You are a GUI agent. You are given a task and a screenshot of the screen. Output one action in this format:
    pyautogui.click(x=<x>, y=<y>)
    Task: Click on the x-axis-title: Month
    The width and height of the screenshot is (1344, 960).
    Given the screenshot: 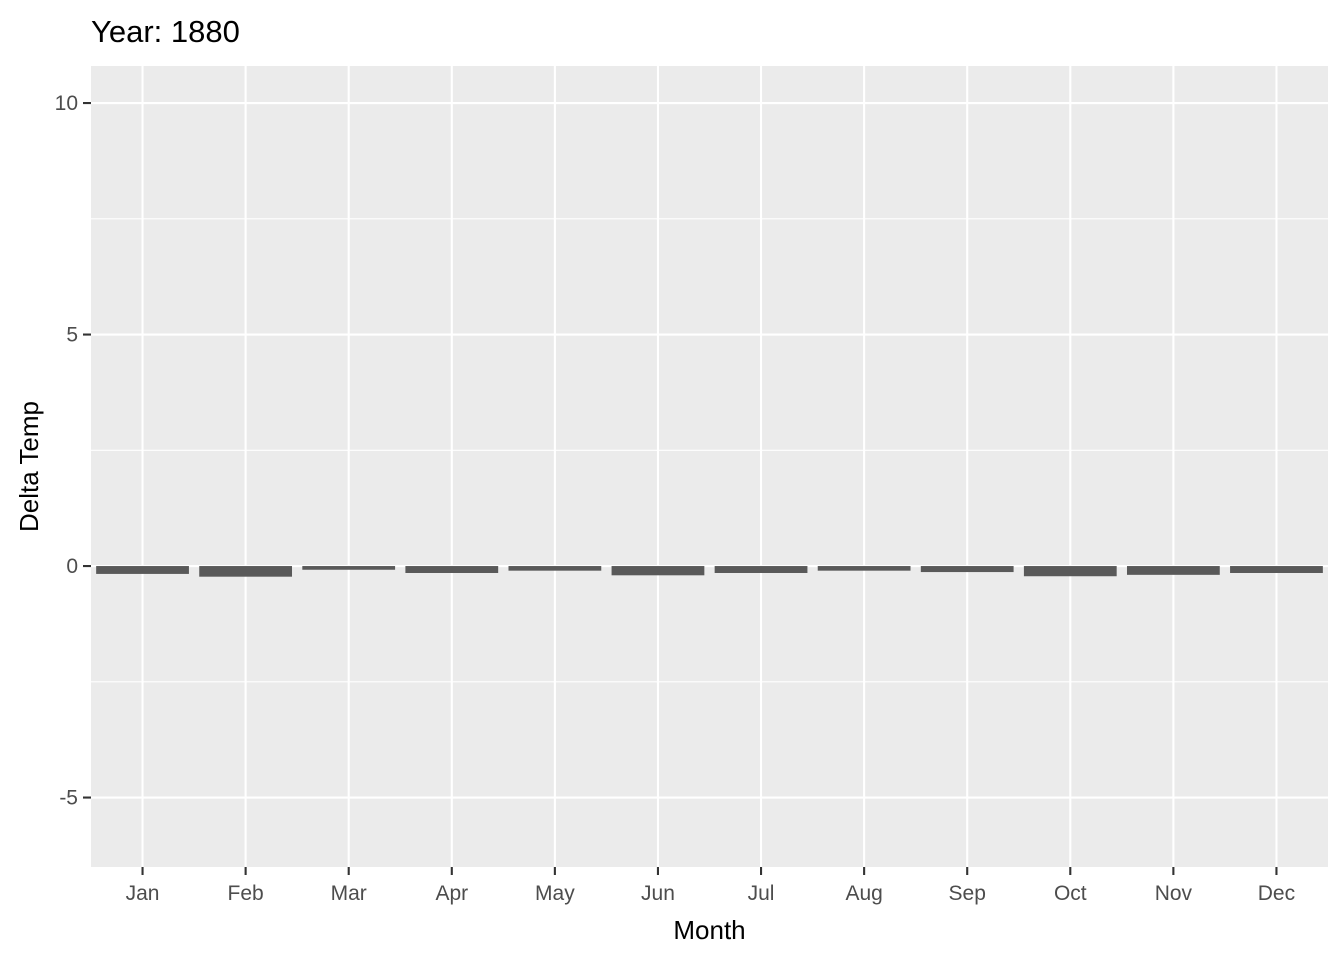 What is the action you would take?
    pyautogui.click(x=709, y=930)
    